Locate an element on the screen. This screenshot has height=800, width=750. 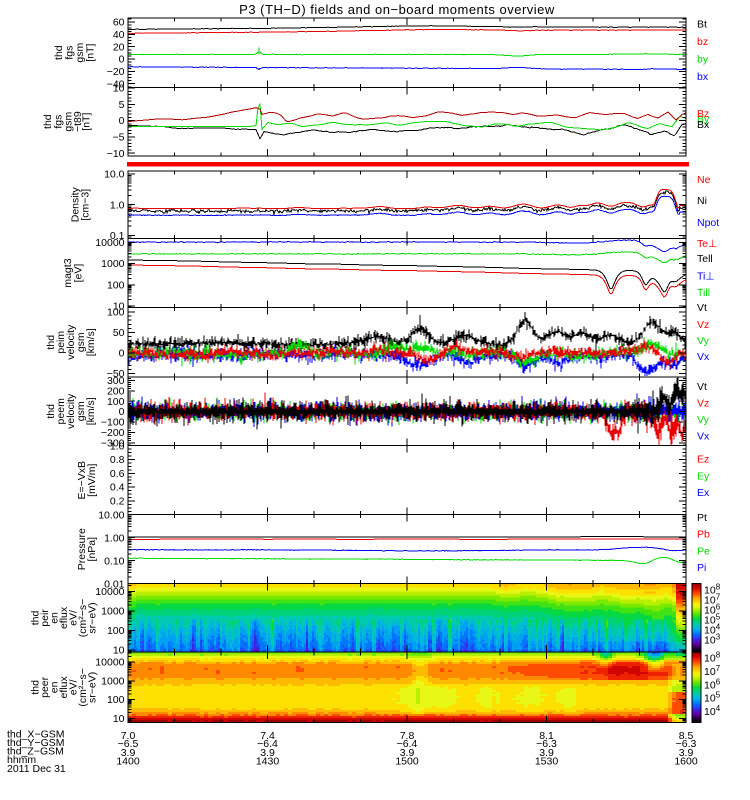
svg-text: velocity is located at coordinates (71, 411).